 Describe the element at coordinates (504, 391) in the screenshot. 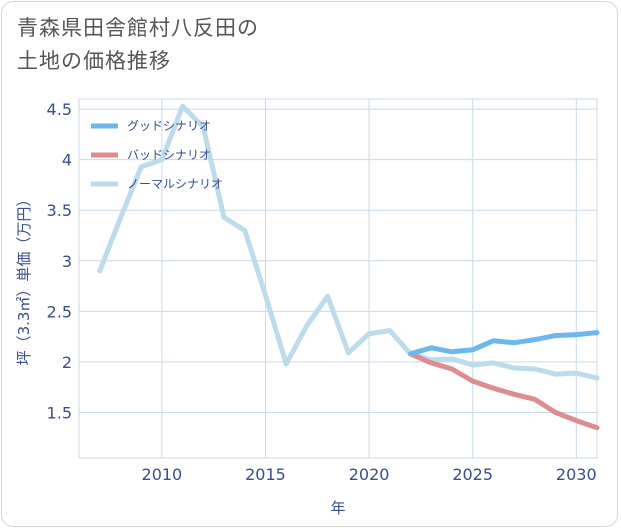

I see `series-line-bad` at that location.